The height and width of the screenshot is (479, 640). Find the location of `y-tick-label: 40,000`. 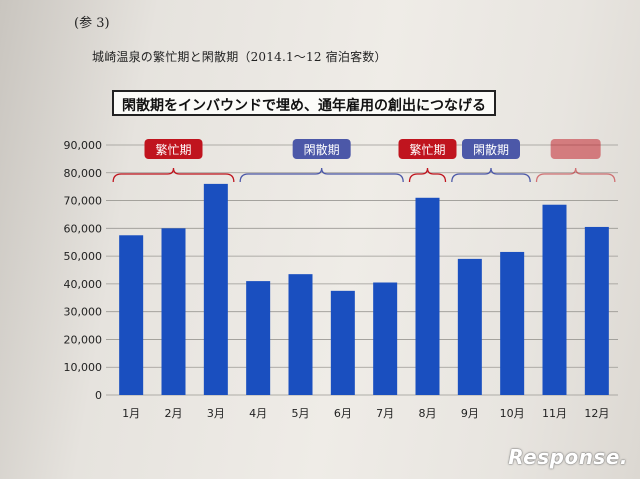

y-tick-label: 40,000 is located at coordinates (83, 284).